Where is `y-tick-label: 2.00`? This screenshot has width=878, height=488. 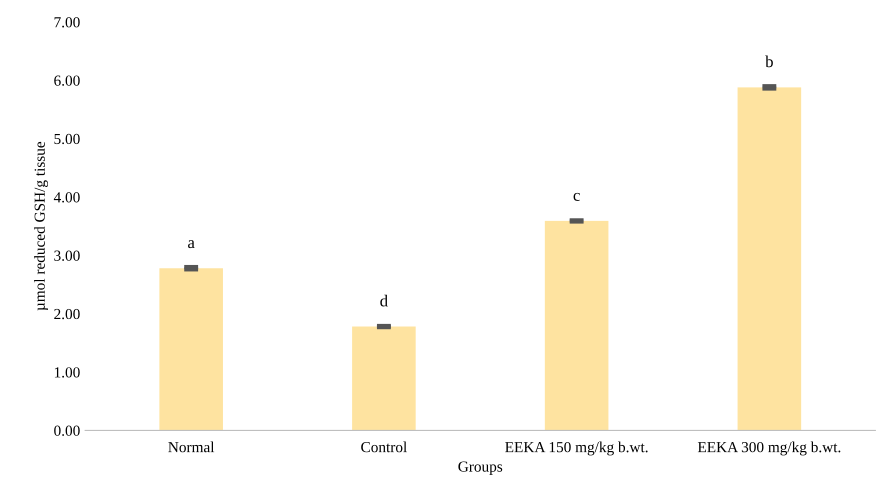
y-tick-label: 2.00 is located at coordinates (67, 314).